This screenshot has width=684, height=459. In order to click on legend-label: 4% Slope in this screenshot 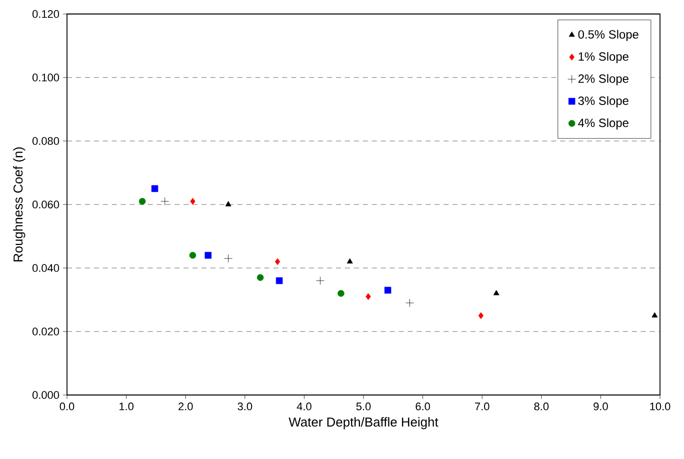, I will do `click(603, 124)`.